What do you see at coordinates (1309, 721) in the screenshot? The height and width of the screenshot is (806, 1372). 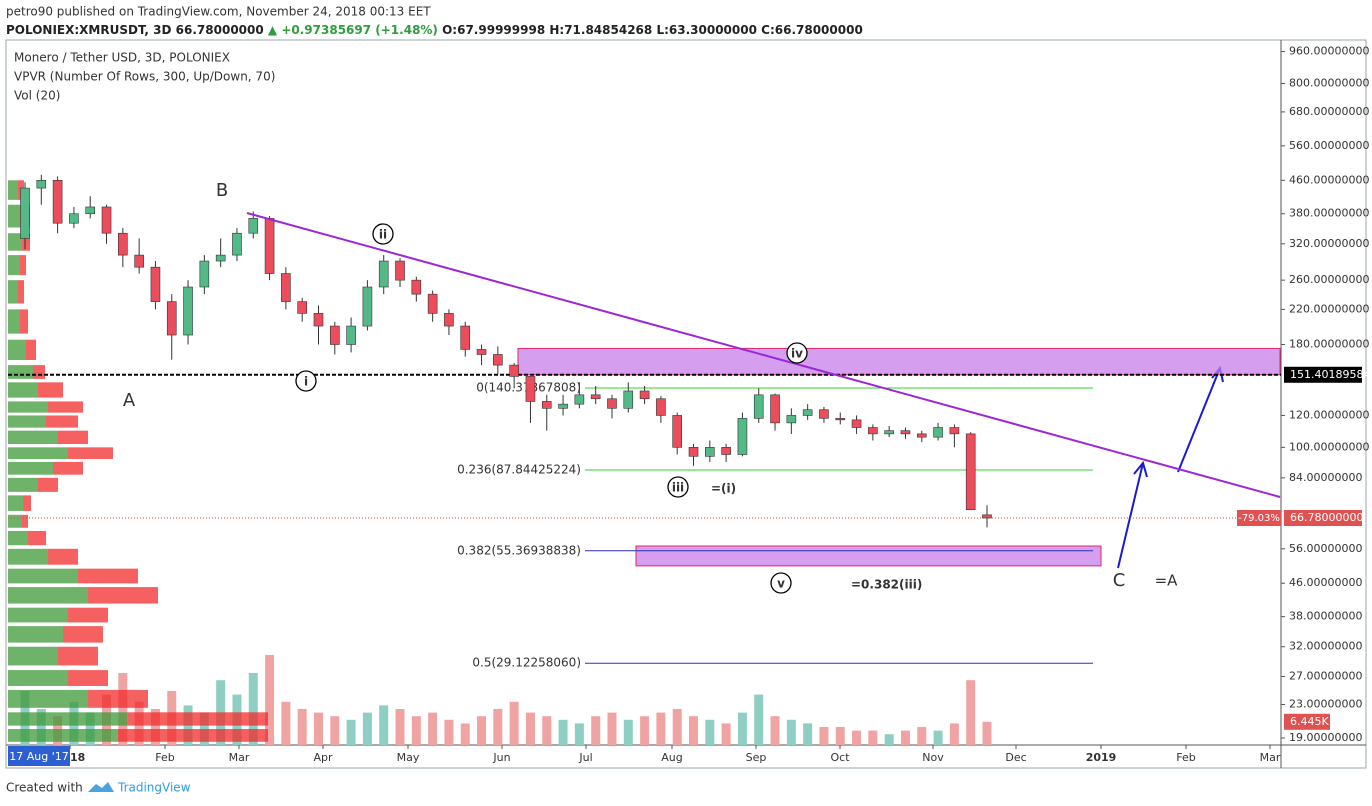 I see `volume-label: 6.445K` at bounding box center [1309, 721].